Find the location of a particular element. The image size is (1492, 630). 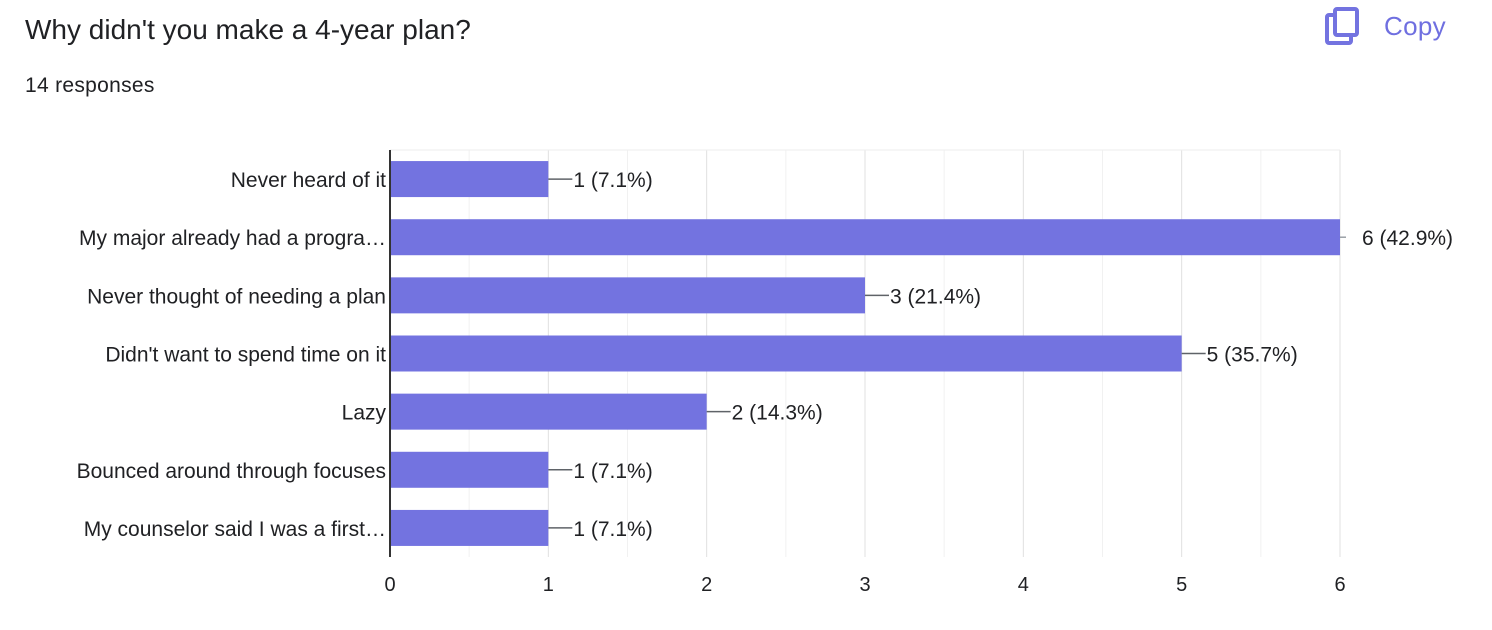

category-label: Never heard of it is located at coordinates (308, 180).